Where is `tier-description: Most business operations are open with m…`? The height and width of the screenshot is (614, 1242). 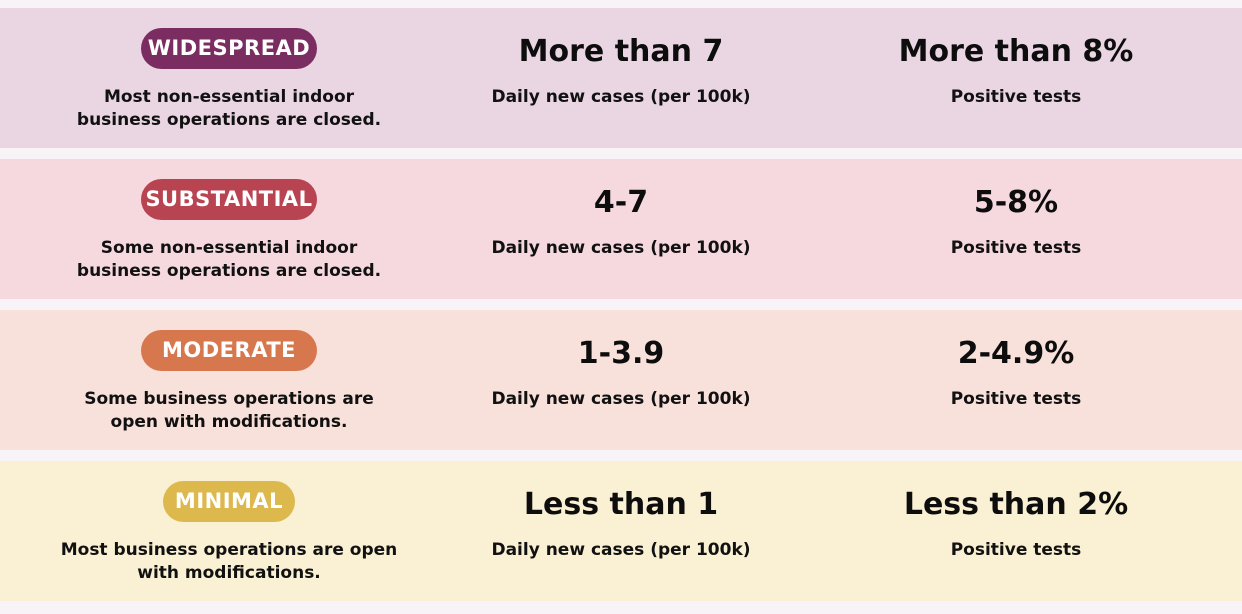 tier-description: Most business operations are open with m… is located at coordinates (229, 561).